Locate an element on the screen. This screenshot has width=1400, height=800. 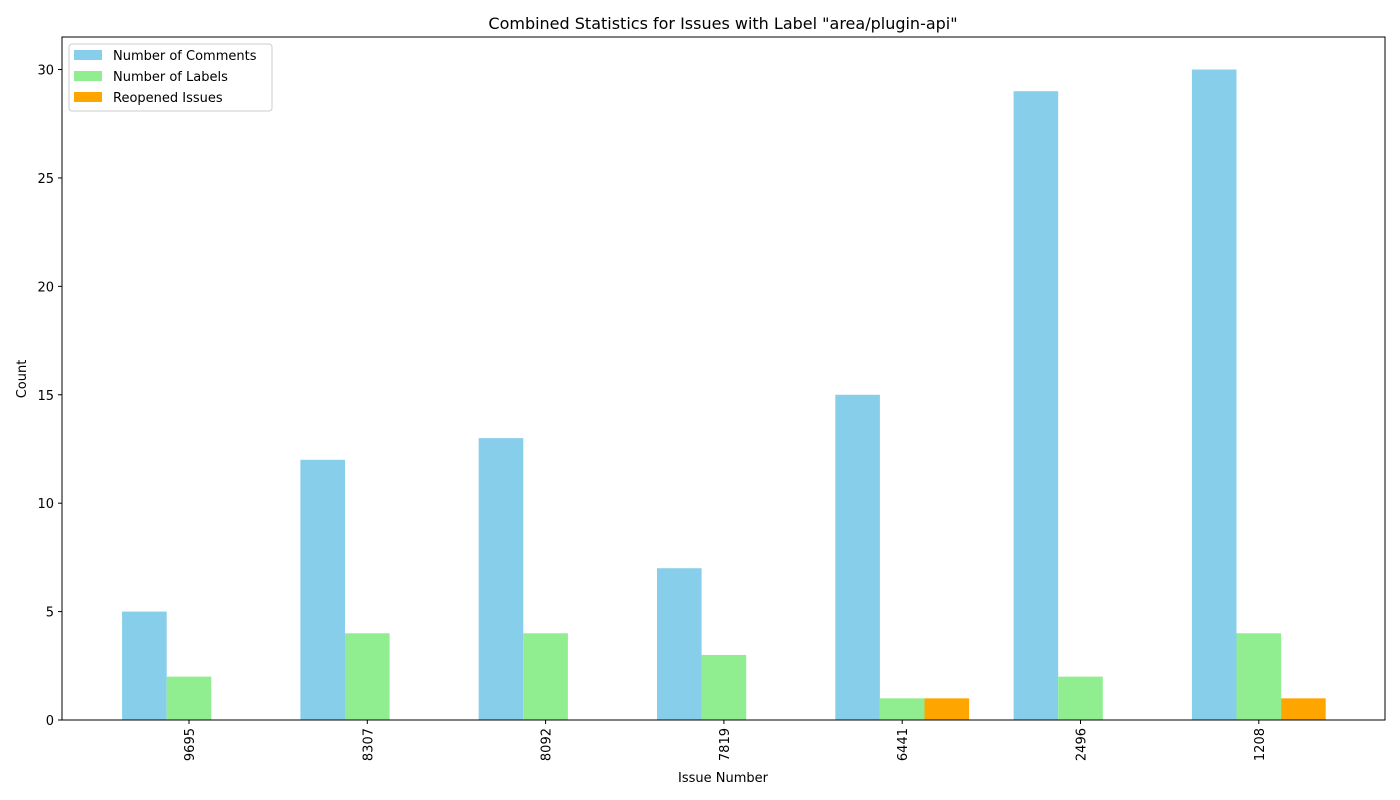
y-axis: 0 5 10 15 20 25 30 is located at coordinates (49, 396).